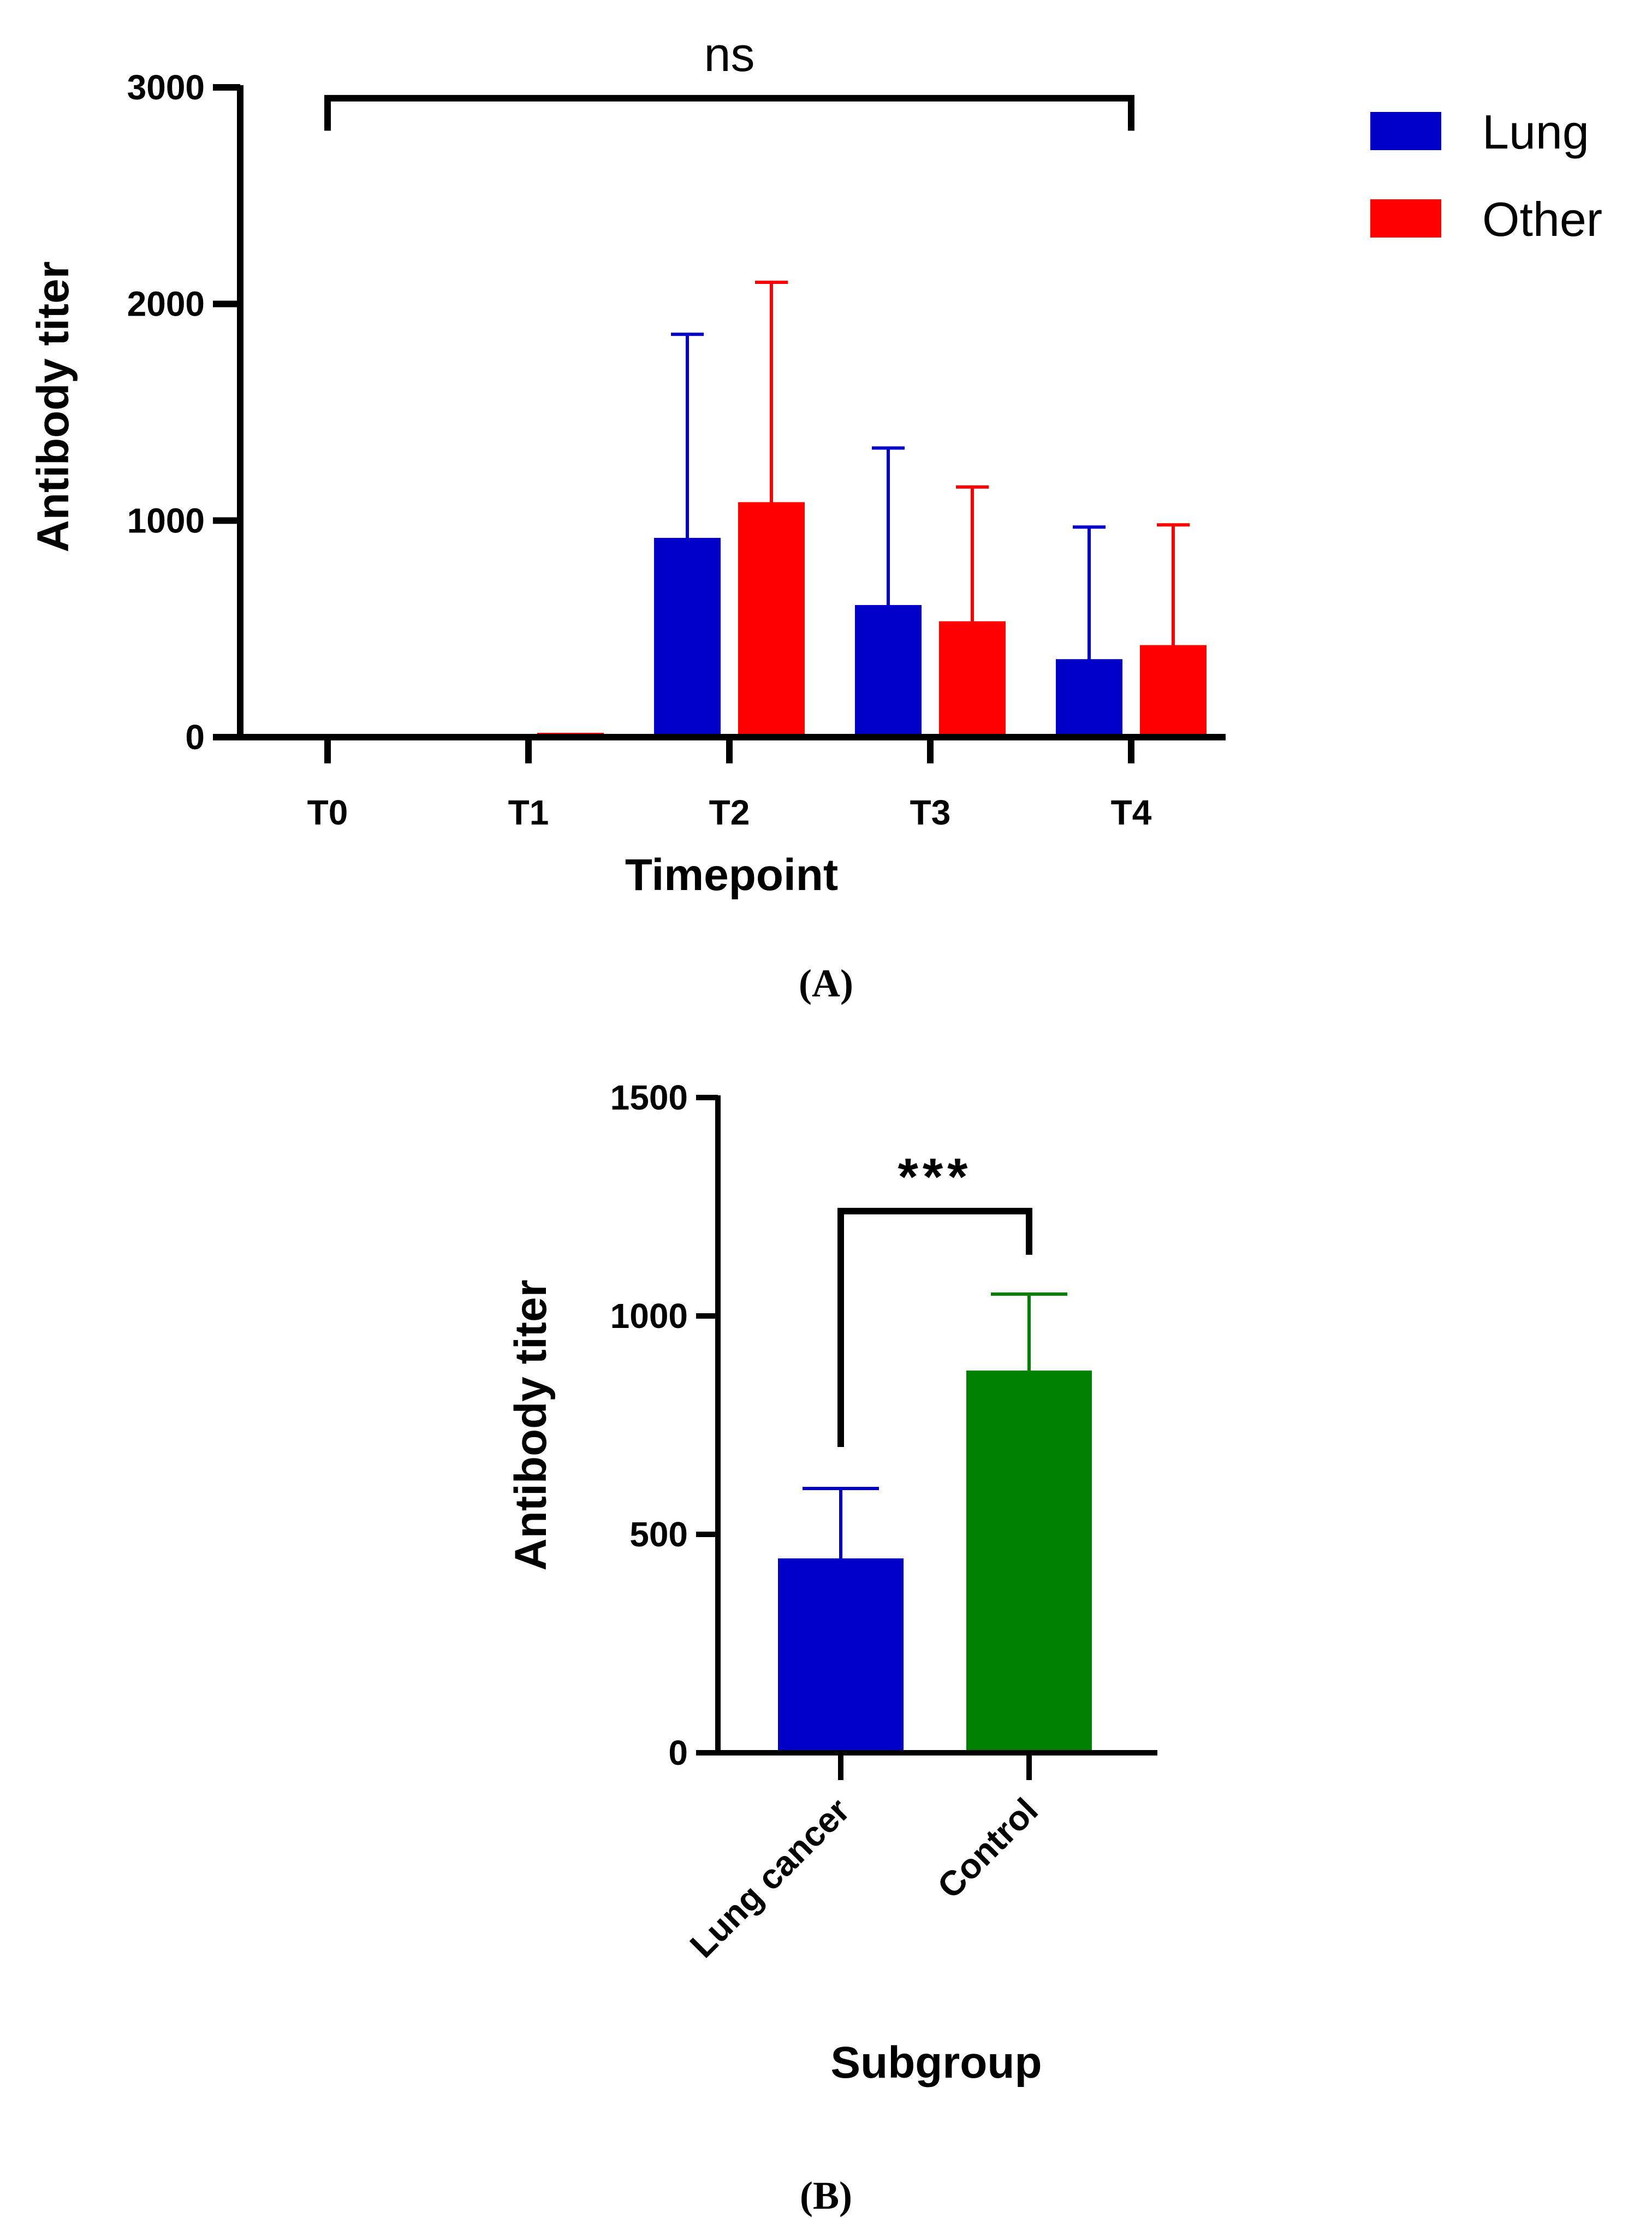  Describe the element at coordinates (649, 1097) in the screenshot. I see `panel-b-y-tick-label-1500: 1500` at that location.